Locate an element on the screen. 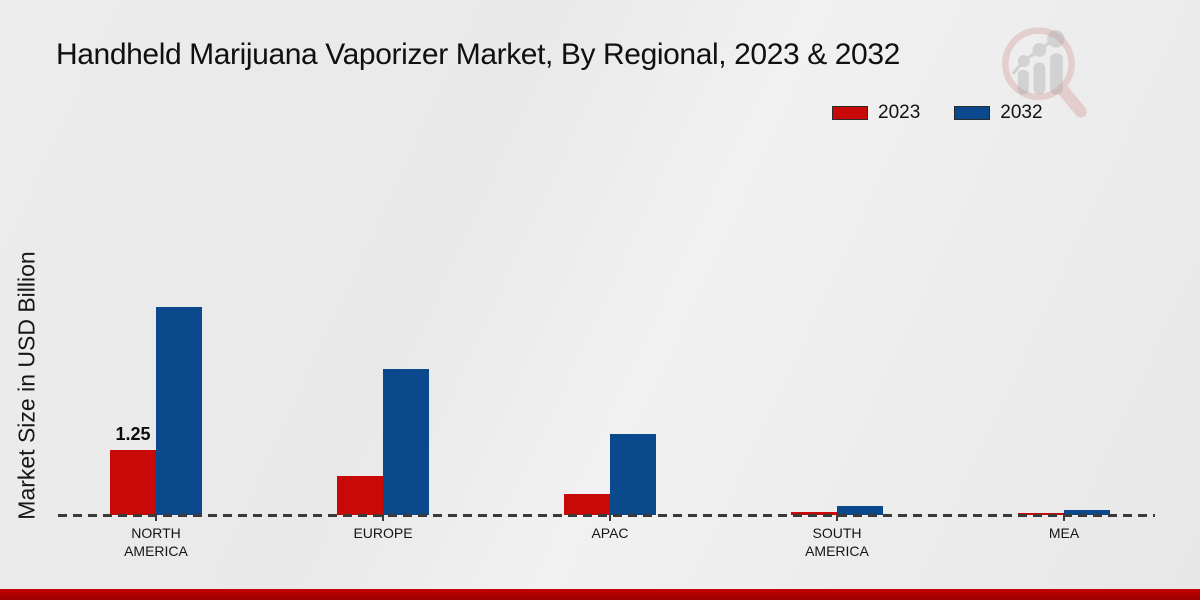 The image size is (1200, 600). bar-2023-south-america is located at coordinates (814, 513).